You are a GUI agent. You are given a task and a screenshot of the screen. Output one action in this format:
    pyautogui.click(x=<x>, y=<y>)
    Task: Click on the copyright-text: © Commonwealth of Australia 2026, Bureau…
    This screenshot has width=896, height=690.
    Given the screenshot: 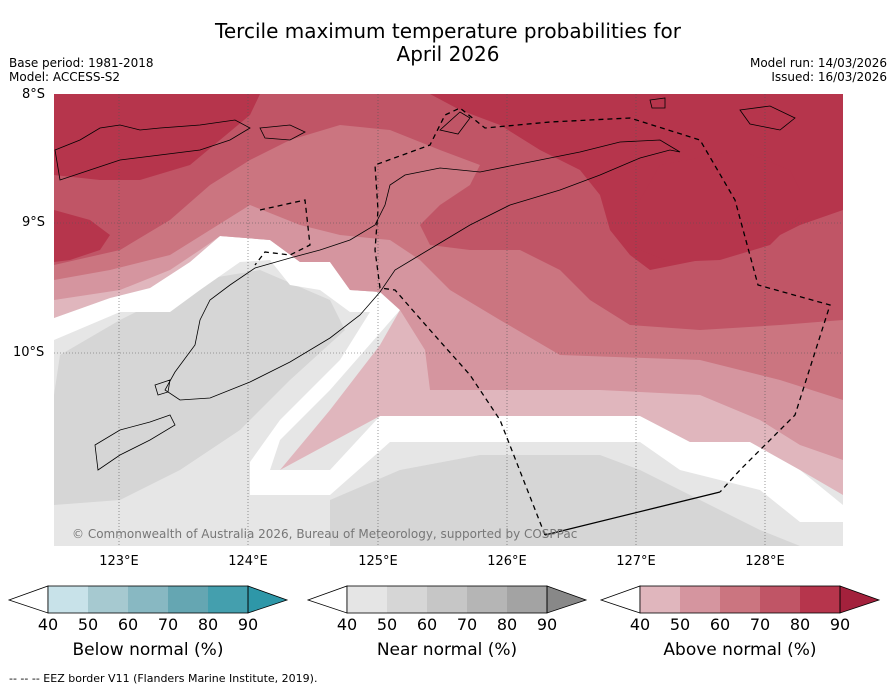 What is the action you would take?
    pyautogui.click(x=324, y=534)
    